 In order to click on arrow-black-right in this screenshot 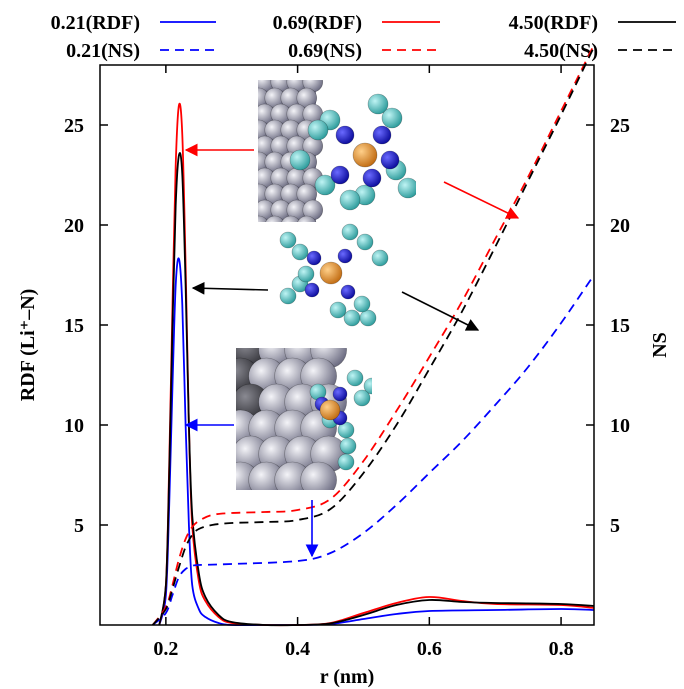, I will do `click(440, 311)`.